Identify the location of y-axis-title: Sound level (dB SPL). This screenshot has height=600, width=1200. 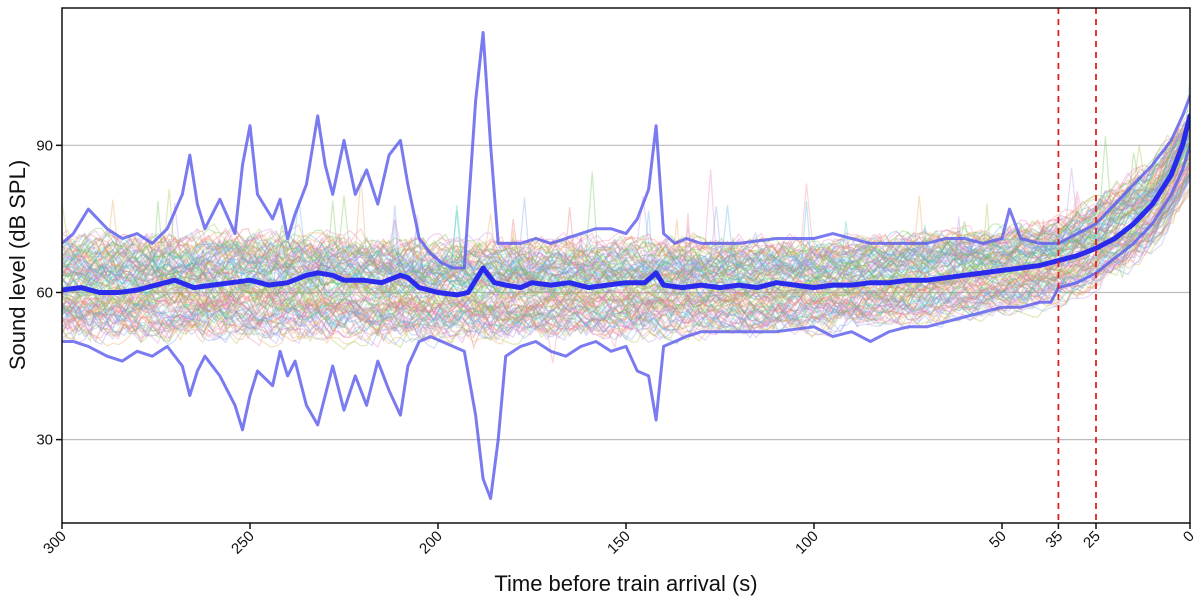
(17, 265).